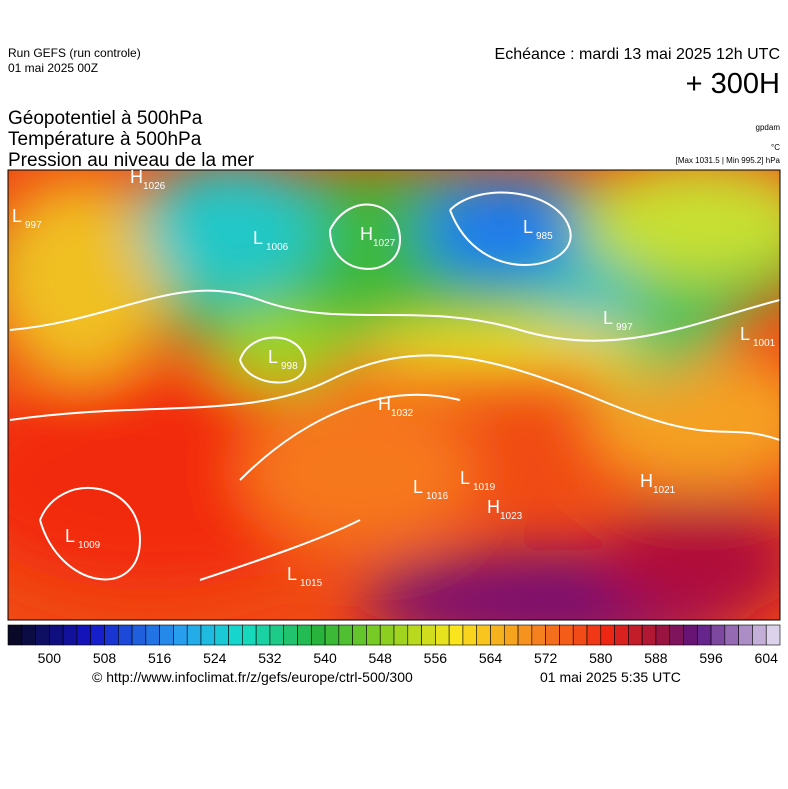  Describe the element at coordinates (711, 658) in the screenshot. I see `colorbar-label: 596` at that location.